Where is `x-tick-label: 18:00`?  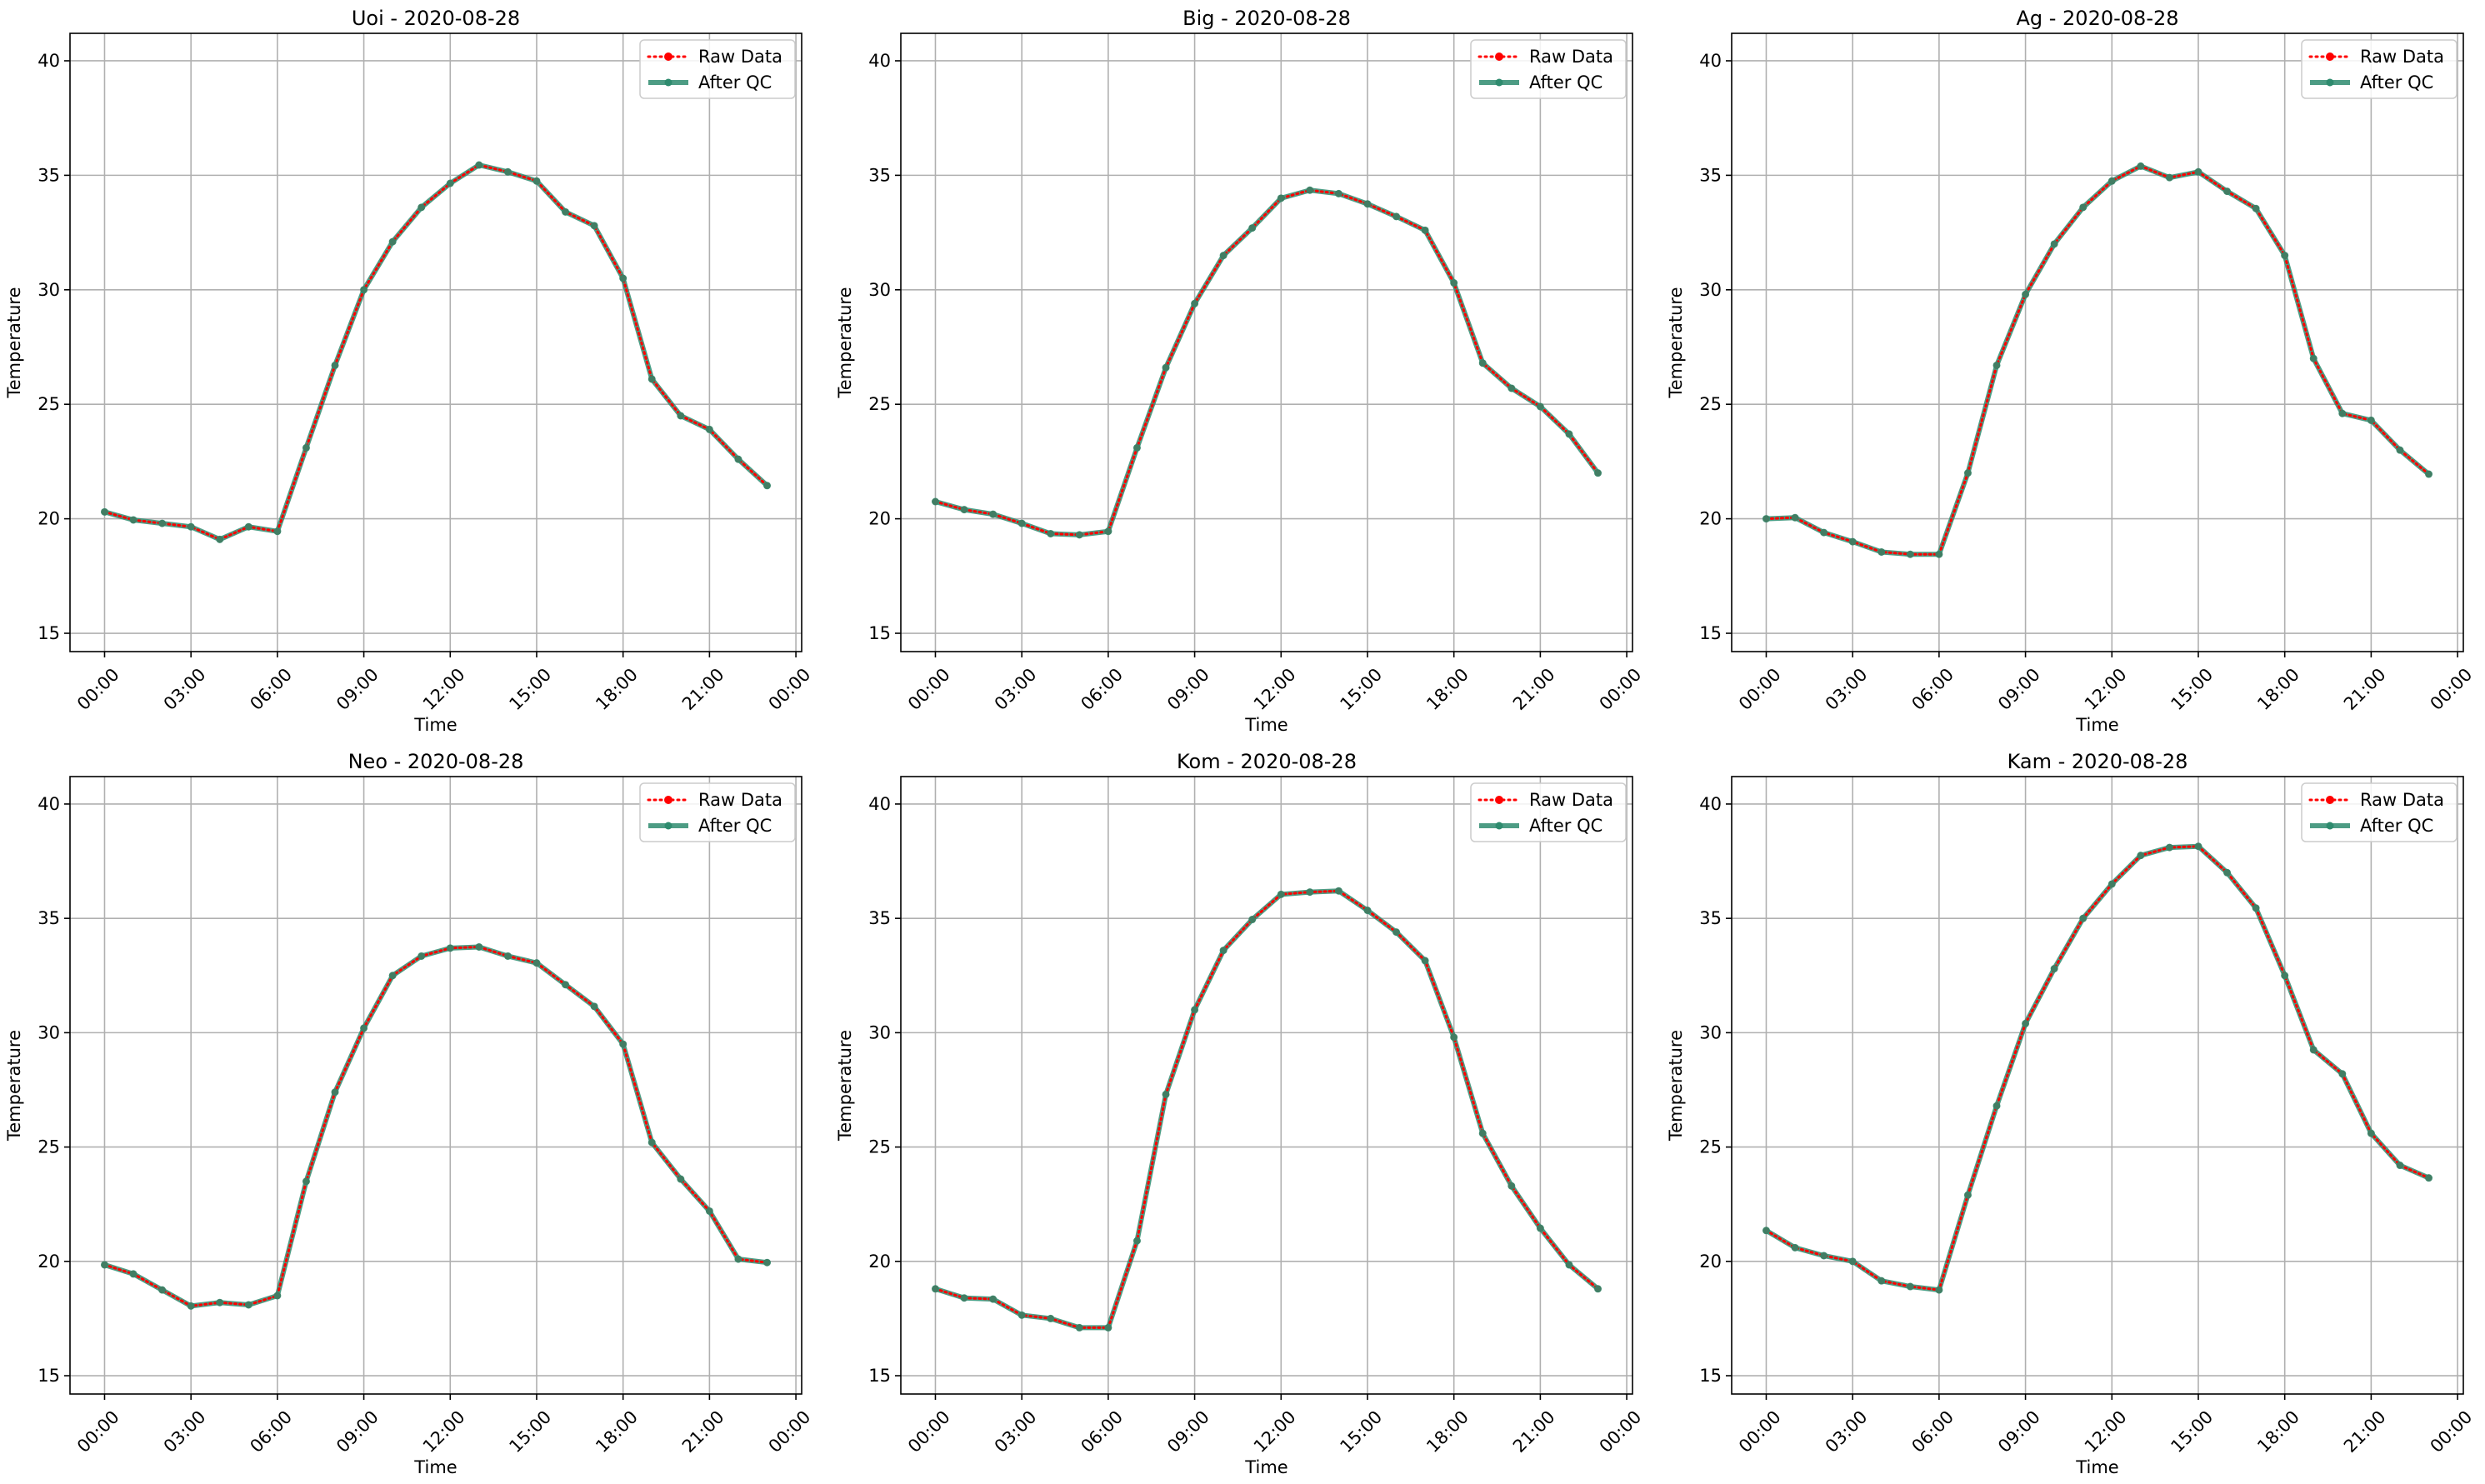
x-tick-label: 18:00 is located at coordinates (617, 1432).